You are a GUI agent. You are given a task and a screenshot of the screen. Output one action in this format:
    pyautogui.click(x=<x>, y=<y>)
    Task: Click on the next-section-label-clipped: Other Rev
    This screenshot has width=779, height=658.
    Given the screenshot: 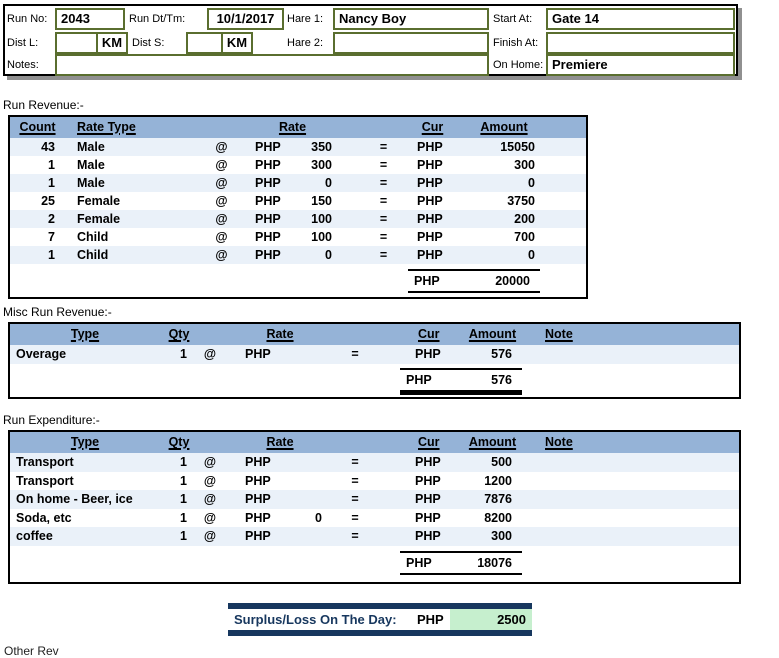 What is the action you would take?
    pyautogui.click(x=31, y=651)
    